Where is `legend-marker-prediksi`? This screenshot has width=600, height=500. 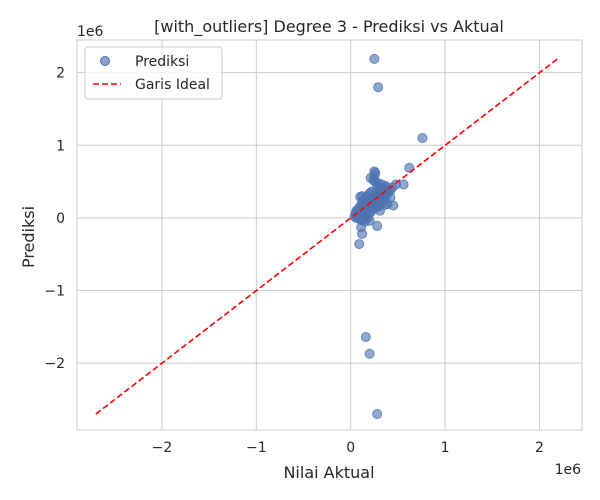
legend-marker-prediksi is located at coordinates (105, 61).